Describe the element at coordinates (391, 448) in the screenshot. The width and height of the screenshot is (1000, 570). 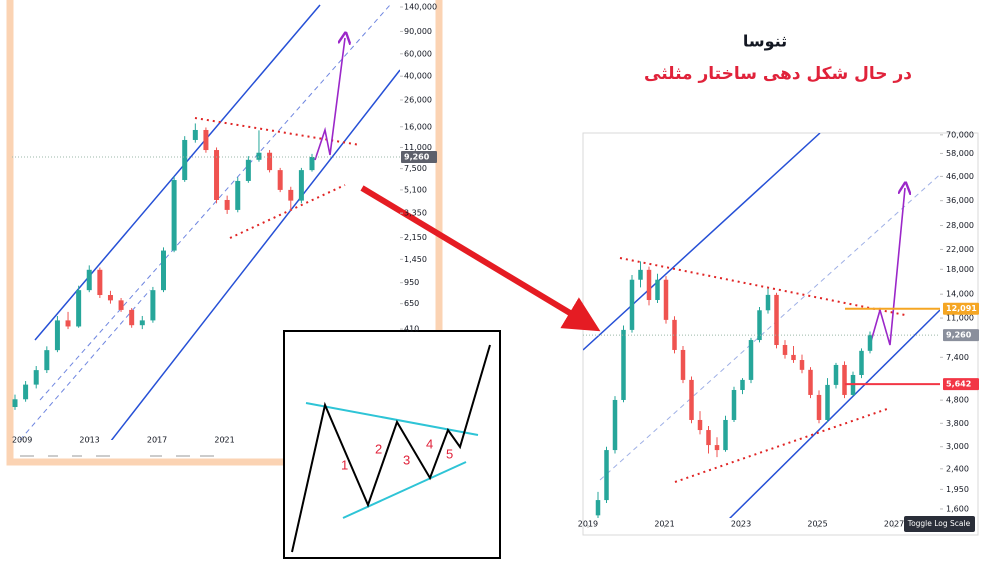
I see `diagram-zigzag` at that location.